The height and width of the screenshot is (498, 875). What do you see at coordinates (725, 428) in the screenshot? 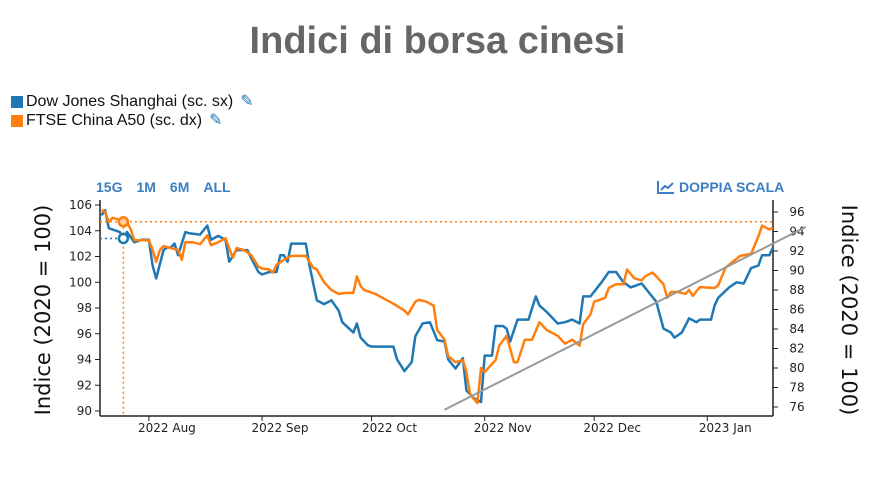
I see `x-tick-label: 2023 Jan` at bounding box center [725, 428].